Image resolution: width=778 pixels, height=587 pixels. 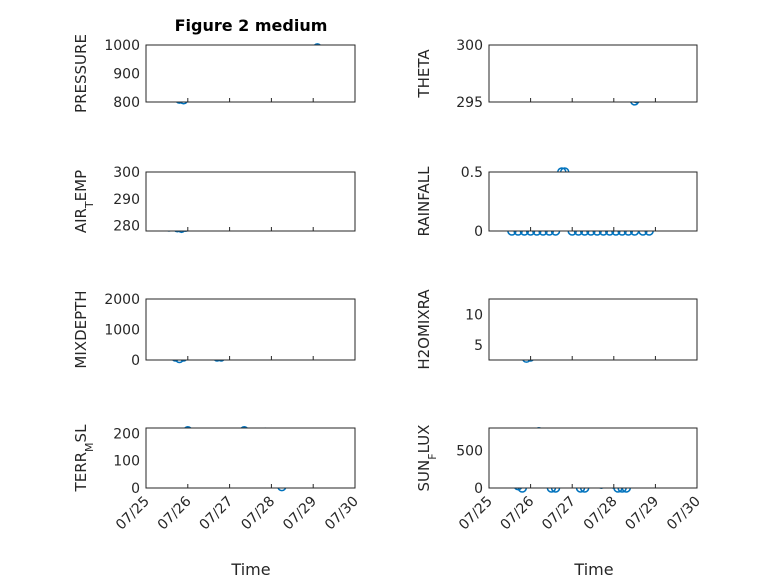 What do you see at coordinates (251, 25) in the screenshot?
I see `figure-title: Figure 2 medium` at bounding box center [251, 25].